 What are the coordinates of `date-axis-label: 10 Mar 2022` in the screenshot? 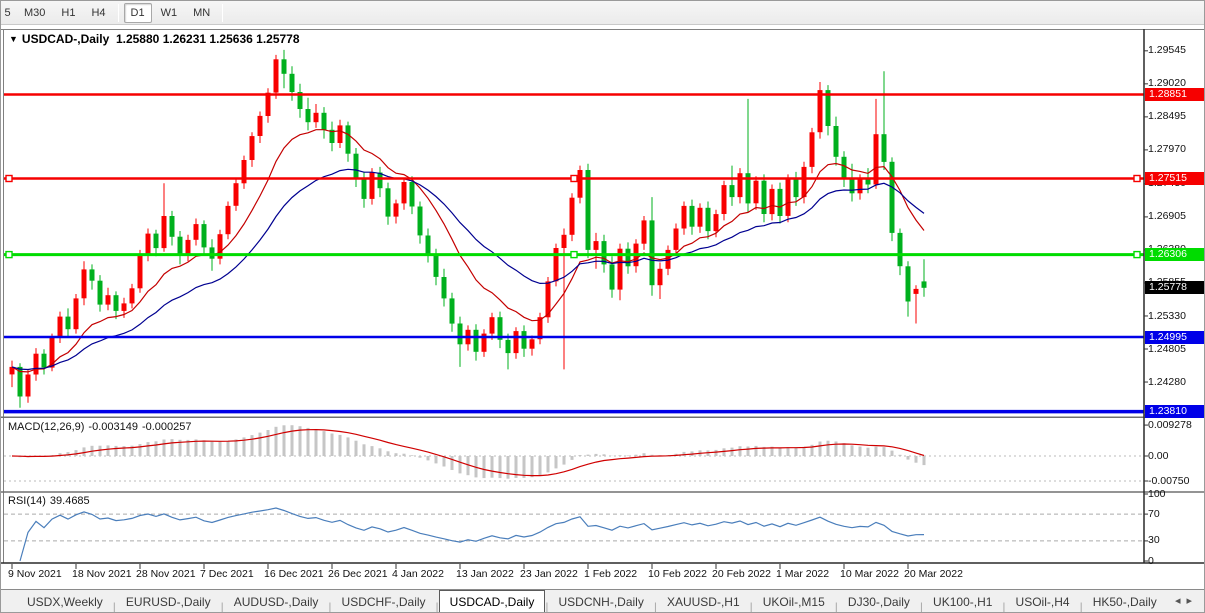 It's located at (869, 574).